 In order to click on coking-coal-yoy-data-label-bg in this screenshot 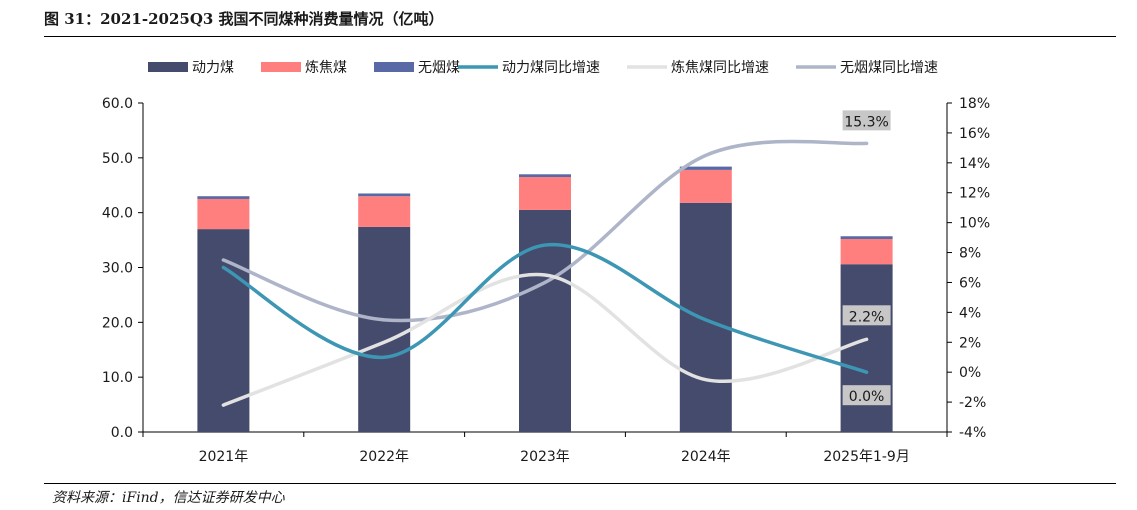, I will do `click(866, 315)`.